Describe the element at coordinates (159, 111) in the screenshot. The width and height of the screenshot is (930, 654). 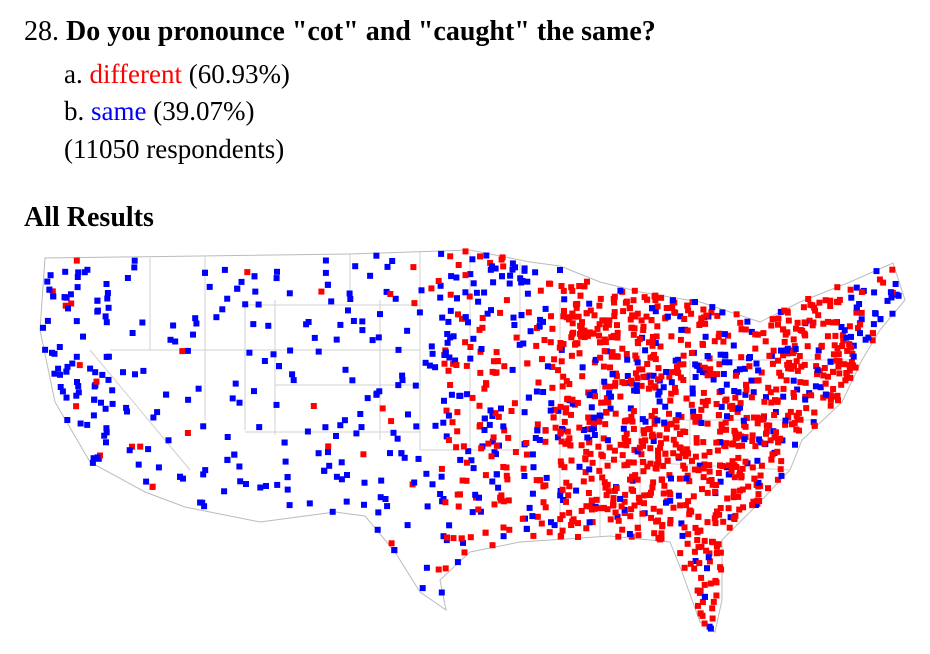
I see `answer-b: b. same (39.07%)` at that location.